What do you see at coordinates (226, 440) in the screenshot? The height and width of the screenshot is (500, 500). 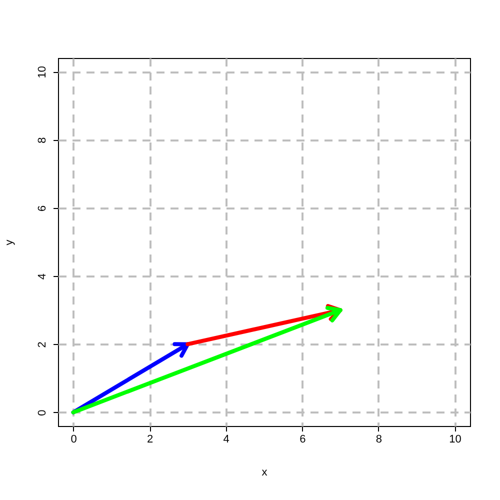 I see `x-tick-label: 4` at bounding box center [226, 440].